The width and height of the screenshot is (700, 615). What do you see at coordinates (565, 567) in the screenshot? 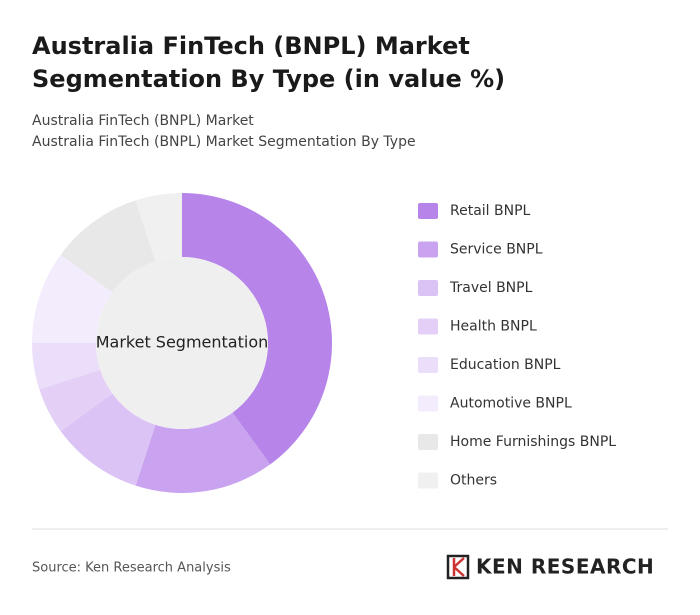
I see `brand: KEN RESEARCH` at bounding box center [565, 567].